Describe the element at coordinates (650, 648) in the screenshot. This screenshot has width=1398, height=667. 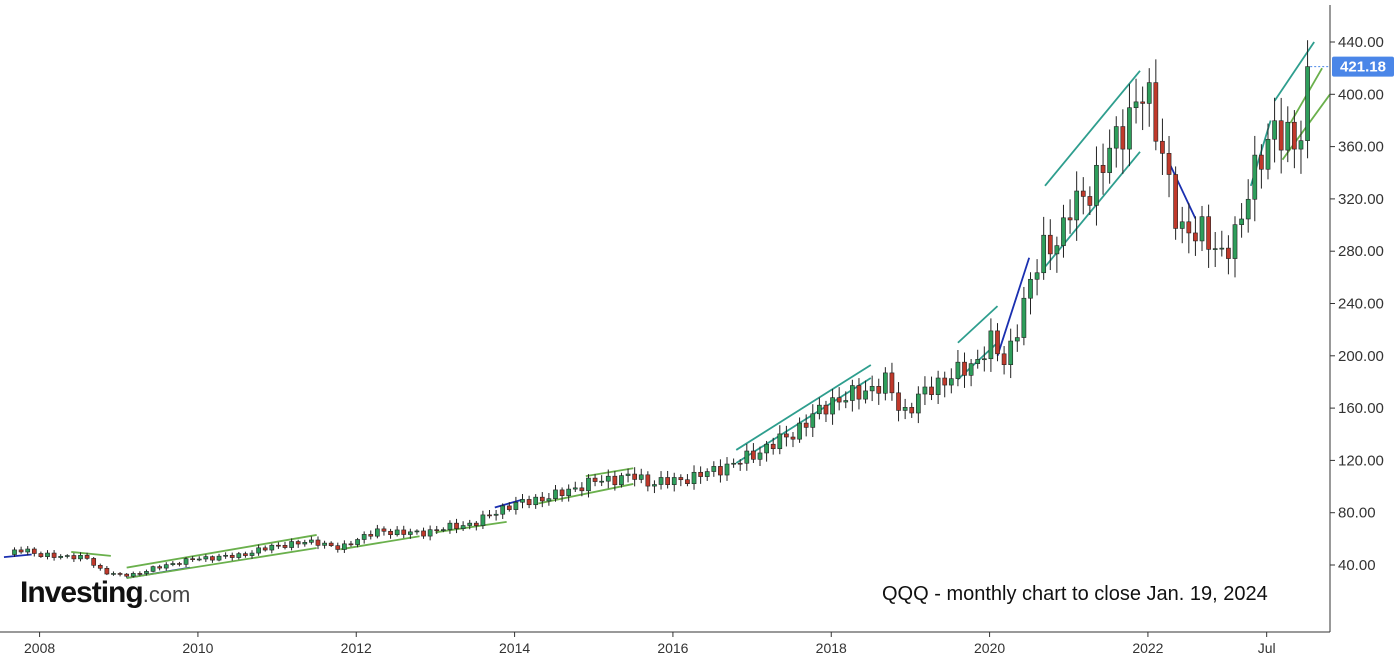
I see `x-axis-labels: 2008 2010 2012 2014 2016 2018 2020 2022 Jul` at that location.